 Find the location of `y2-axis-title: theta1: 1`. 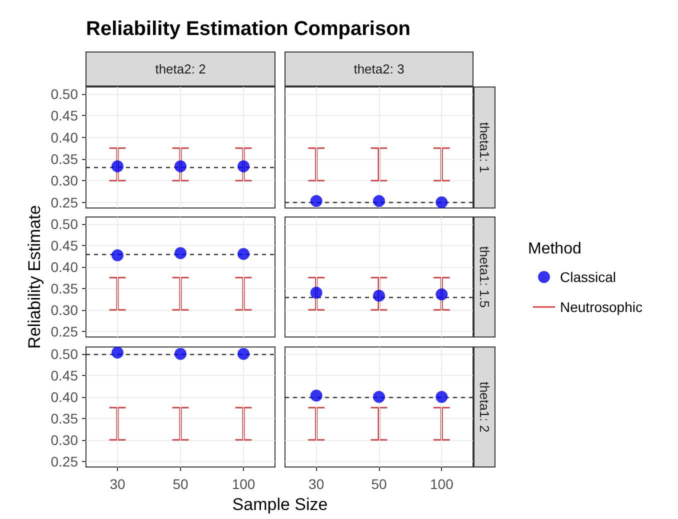

y2-axis-title: theta1: 1 is located at coordinates (484, 147).